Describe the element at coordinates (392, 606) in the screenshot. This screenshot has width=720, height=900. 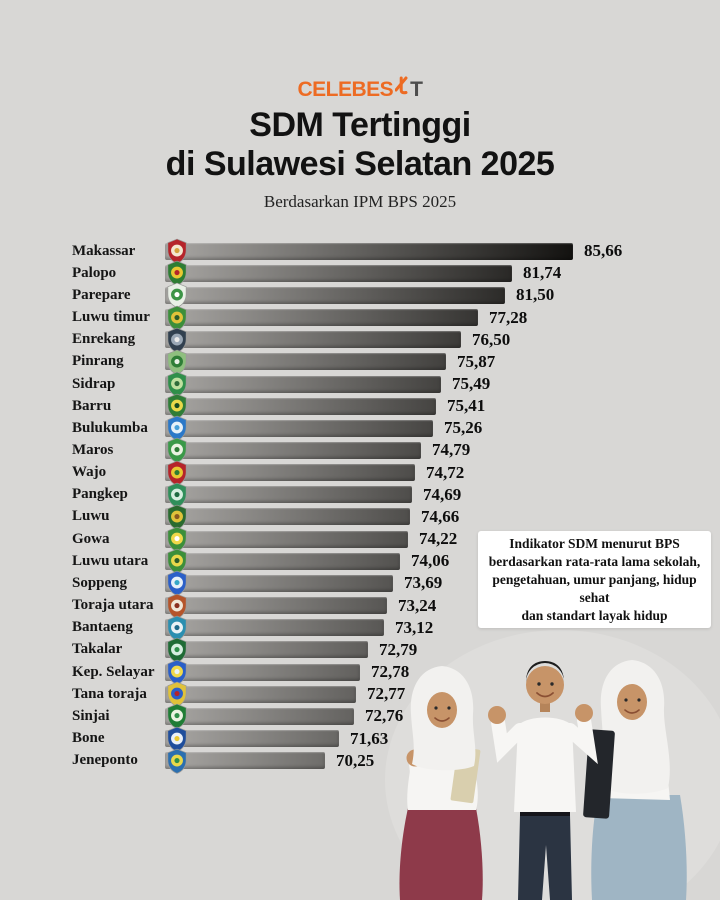
I see `chart-row: Toraja utara 73,24` at that location.